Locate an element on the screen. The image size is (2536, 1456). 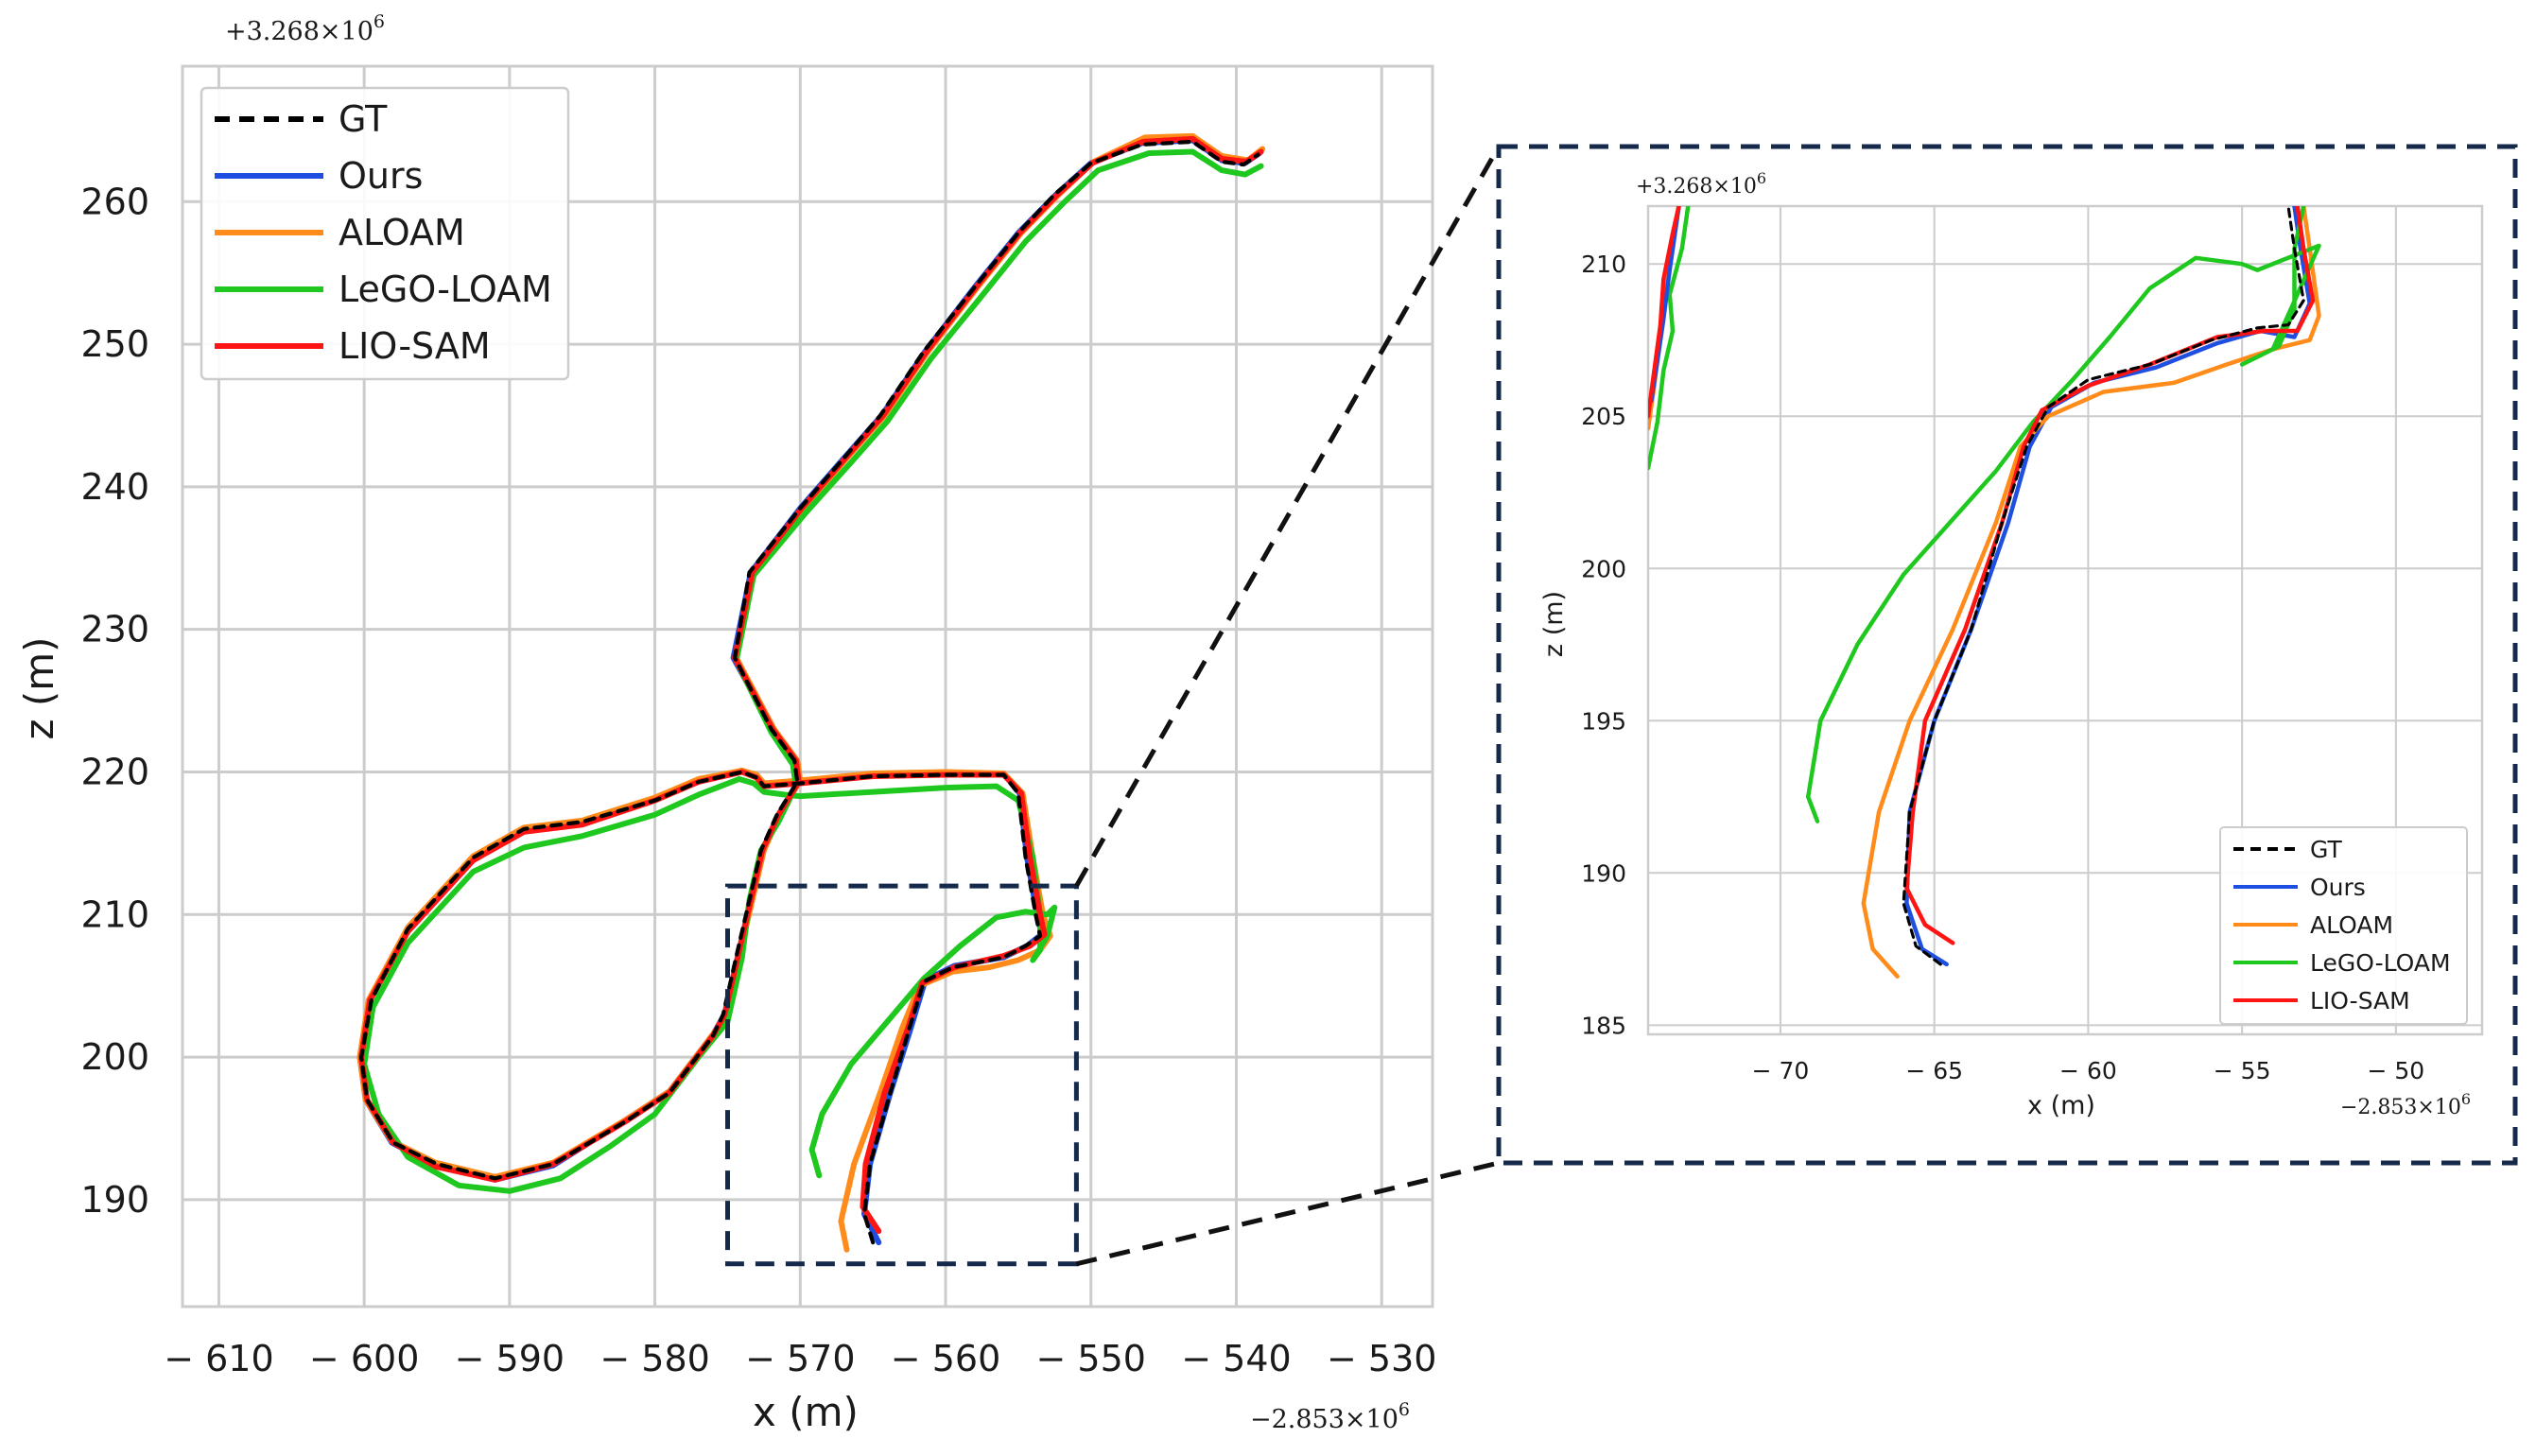
inset-y-tick-label: 200 is located at coordinates (1604, 568).